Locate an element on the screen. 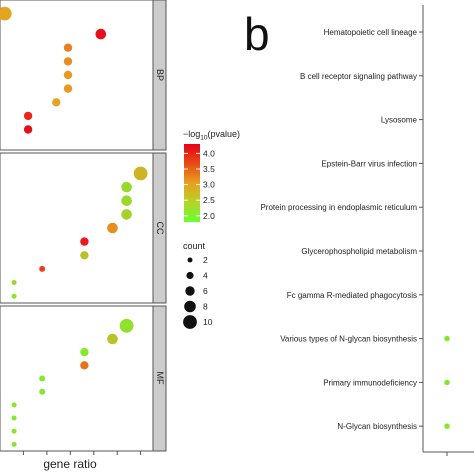 The image size is (474, 474). pathway-label-9: N-Glycan biosynthesis is located at coordinates (377, 426).